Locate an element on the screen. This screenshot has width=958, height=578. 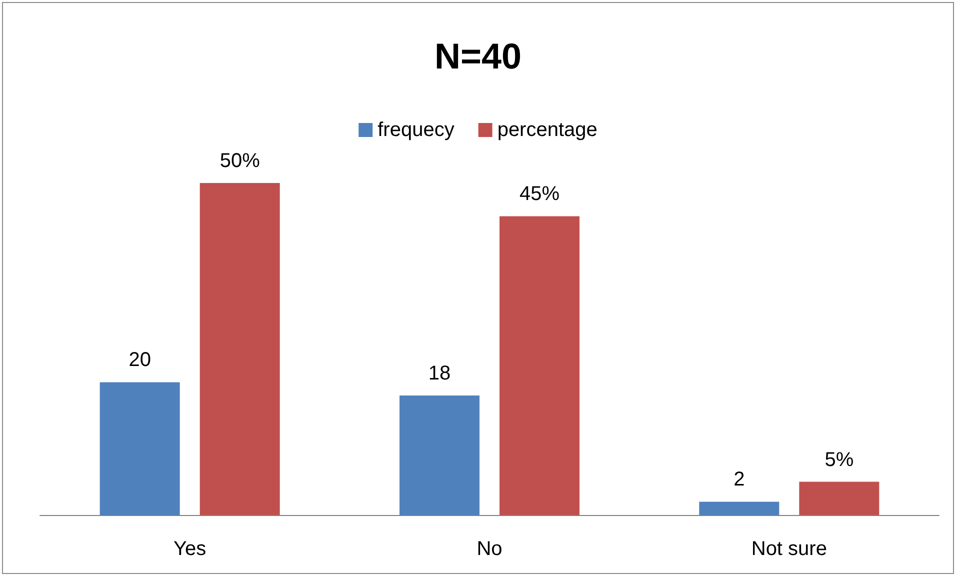
data-label: 45% is located at coordinates (539, 194).